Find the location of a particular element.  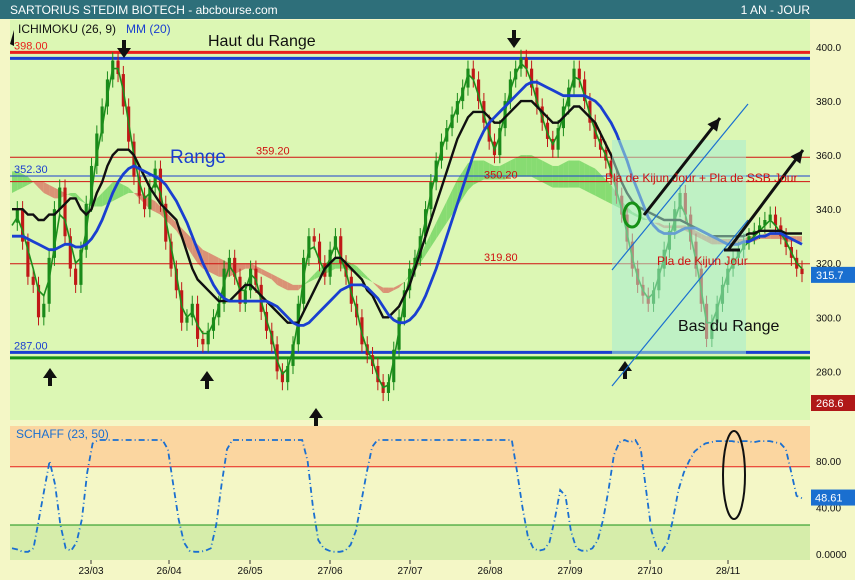

schaff-tick-label: 0.0000 is located at coordinates (831, 555).